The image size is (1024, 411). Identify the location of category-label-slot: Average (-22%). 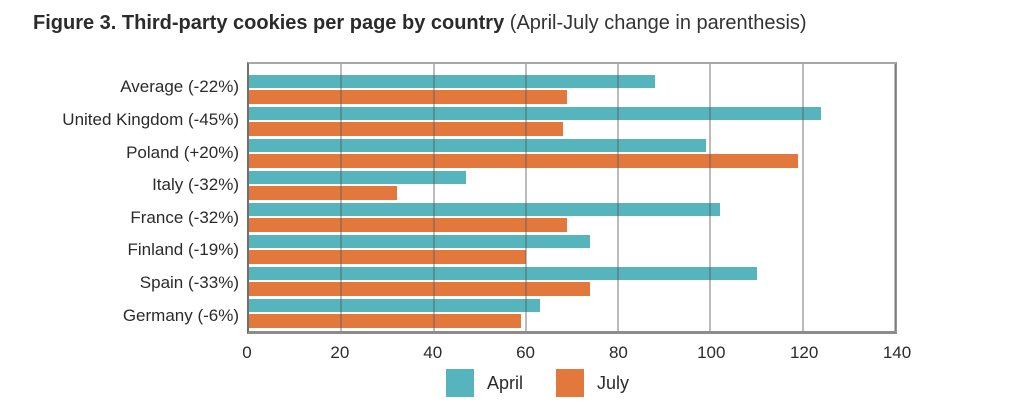
(119, 87).